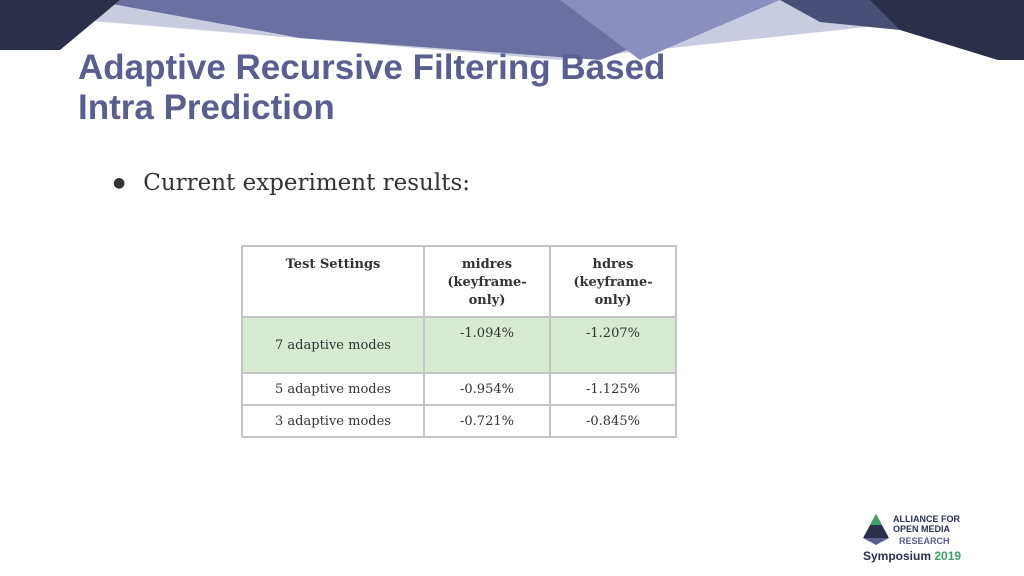 The height and width of the screenshot is (576, 1024). Describe the element at coordinates (897, 556) in the screenshot. I see `logo-symposium-word: Symposium` at that location.